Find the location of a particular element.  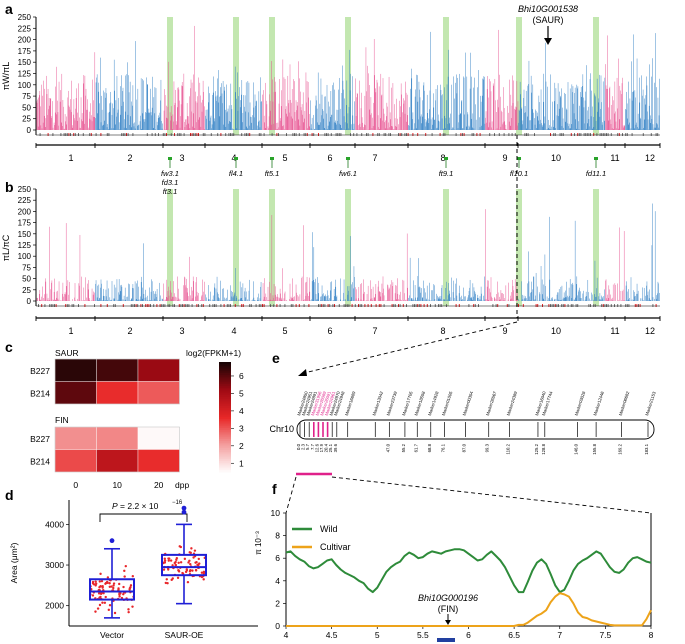

marker-label: Marker14928 is located at coordinates (433, 403).